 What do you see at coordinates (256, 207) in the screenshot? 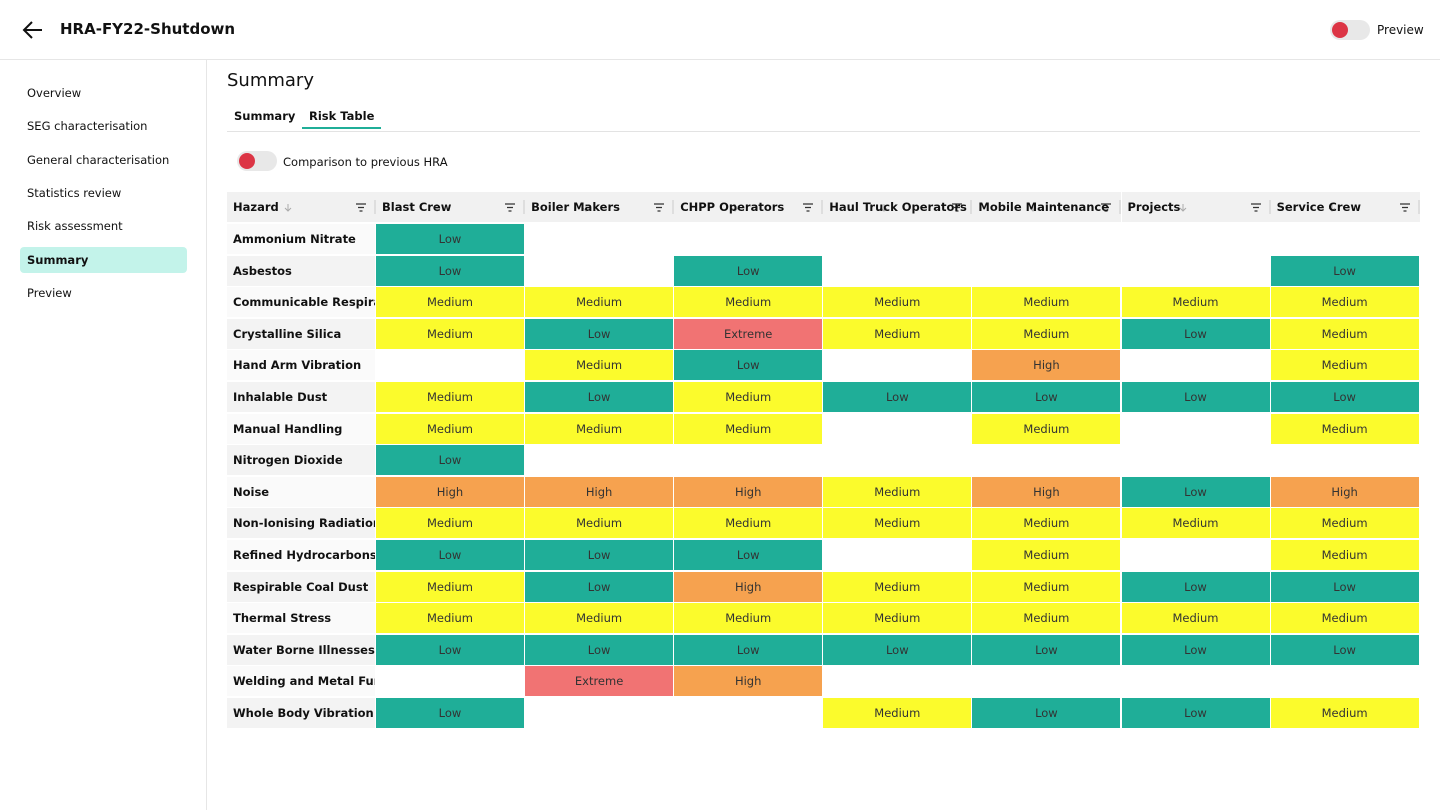
I see `column-title: Hazard` at bounding box center [256, 207].